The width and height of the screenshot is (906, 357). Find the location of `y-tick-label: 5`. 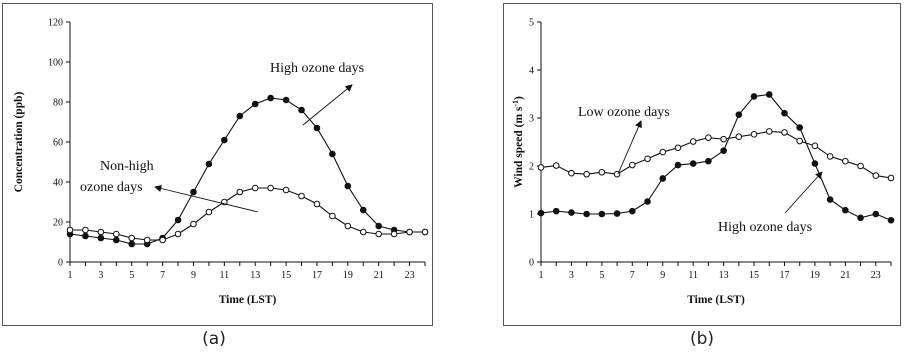

y-tick-label: 5 is located at coordinates (531, 23).